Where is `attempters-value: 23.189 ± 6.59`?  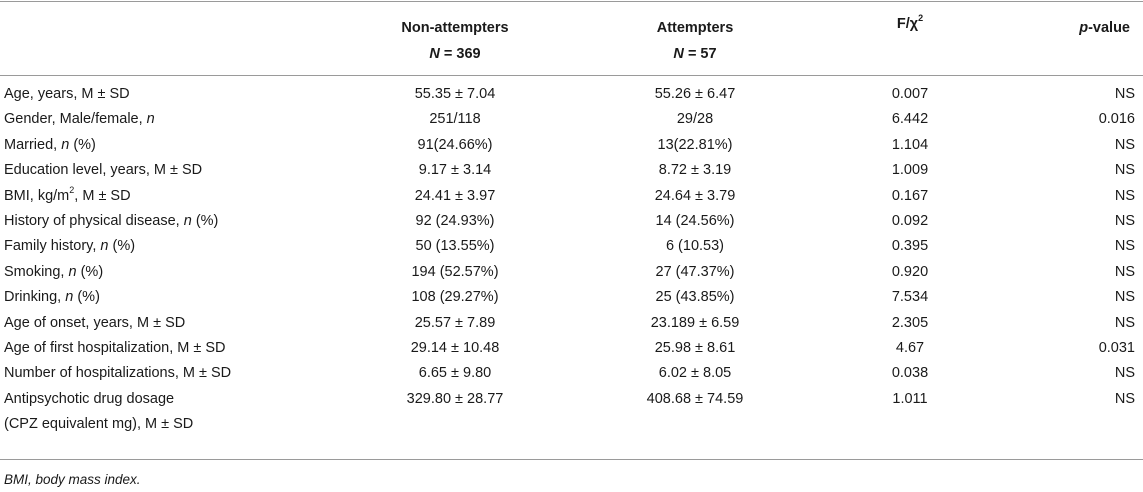
attempters-value: 23.189 ± 6.59 is located at coordinates (695, 322).